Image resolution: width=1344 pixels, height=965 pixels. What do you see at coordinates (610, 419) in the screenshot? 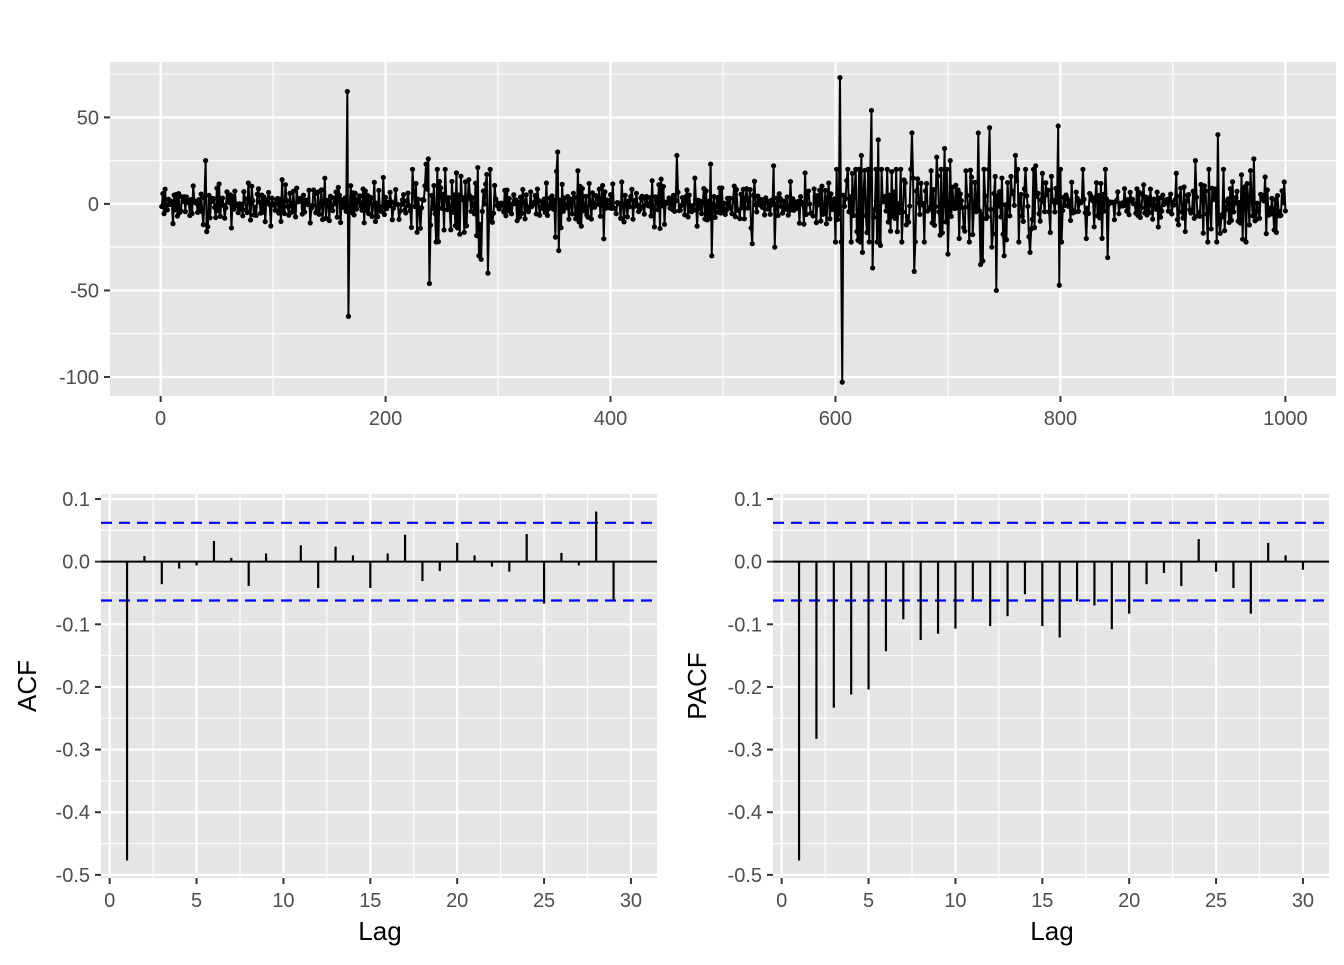
I see `series-x-tick-label: 400` at bounding box center [610, 419].